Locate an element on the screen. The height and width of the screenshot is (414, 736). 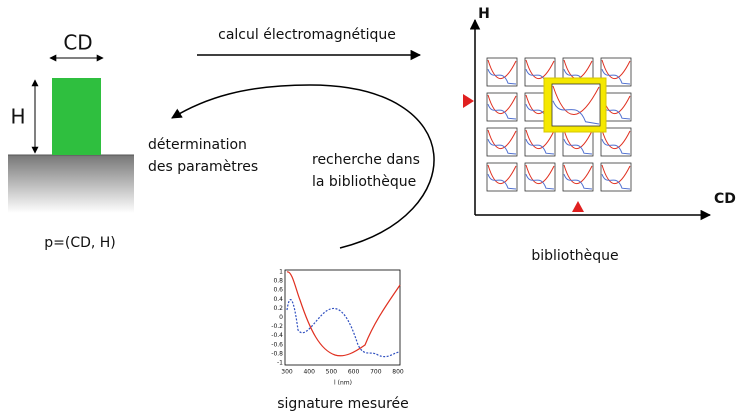
x-tick-label: 700 is located at coordinates (376, 372).